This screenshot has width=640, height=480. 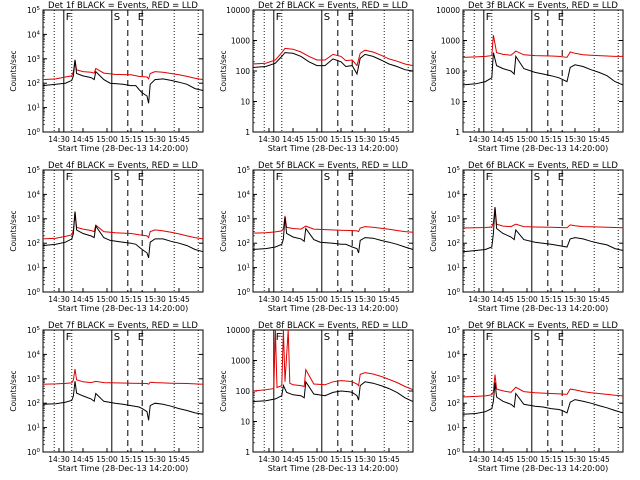 What do you see at coordinates (543, 6) in the screenshot?
I see `chart-title: Det 3f BLACK = Events, RED = LLD` at bounding box center [543, 6].